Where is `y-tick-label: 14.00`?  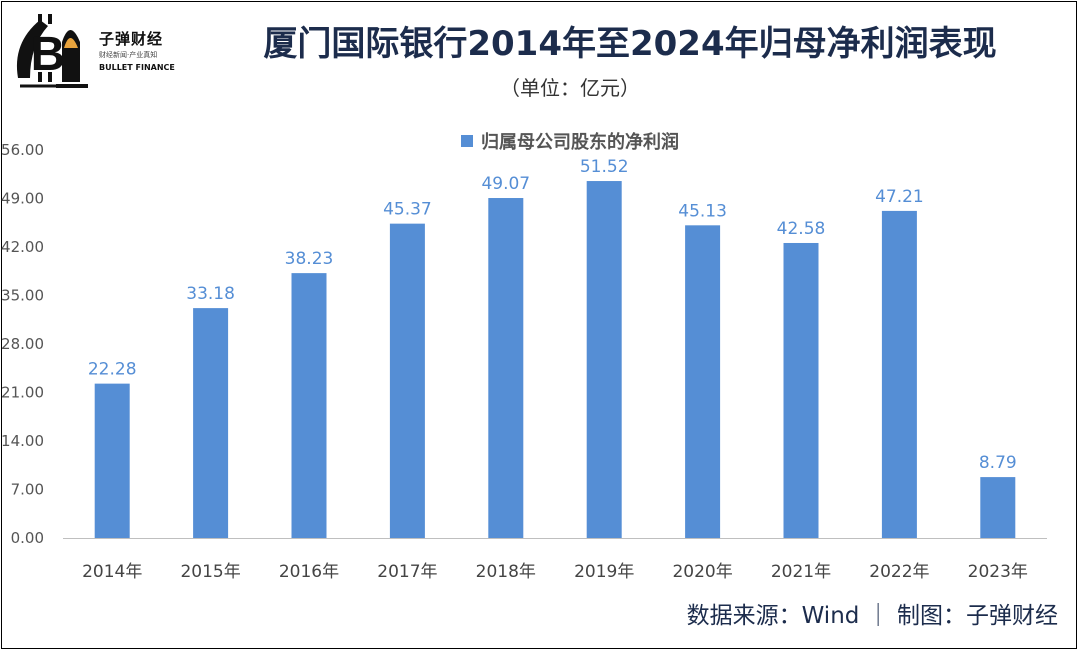 y-tick-label: 14.00 is located at coordinates (22, 441).